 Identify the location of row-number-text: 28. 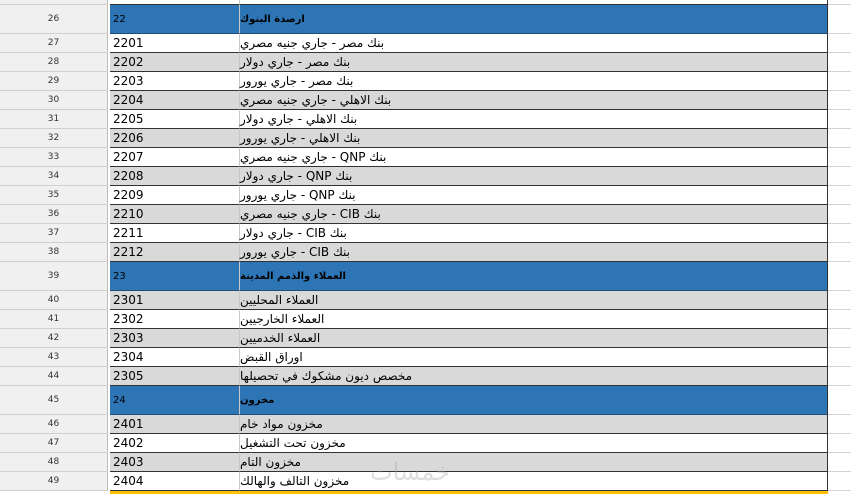
(53, 62).